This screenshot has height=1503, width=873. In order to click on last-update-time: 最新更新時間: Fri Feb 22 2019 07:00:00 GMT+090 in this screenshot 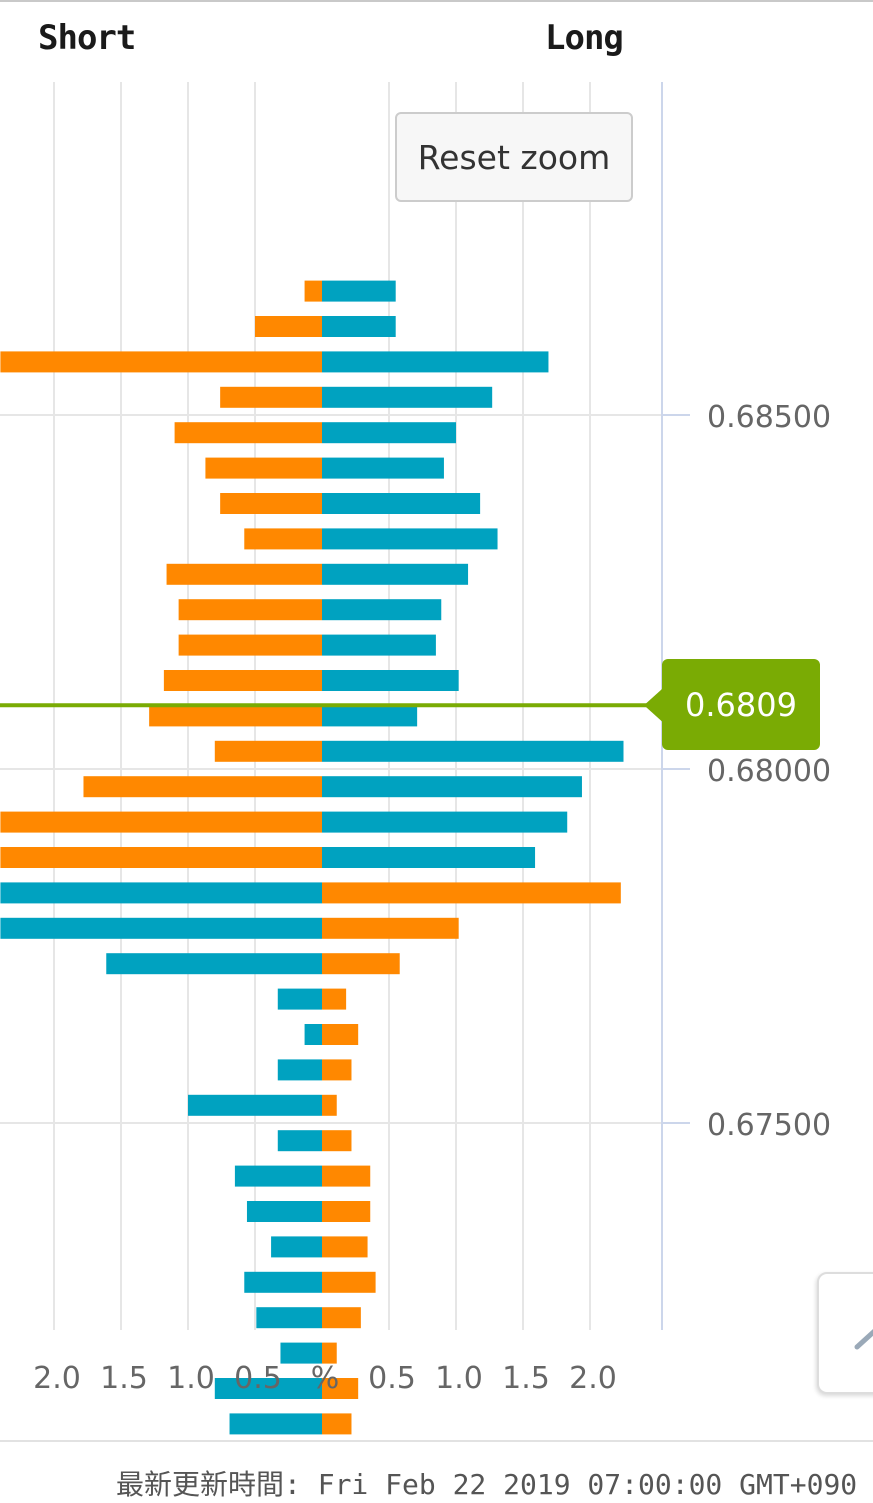, I will do `click(487, 1484)`.